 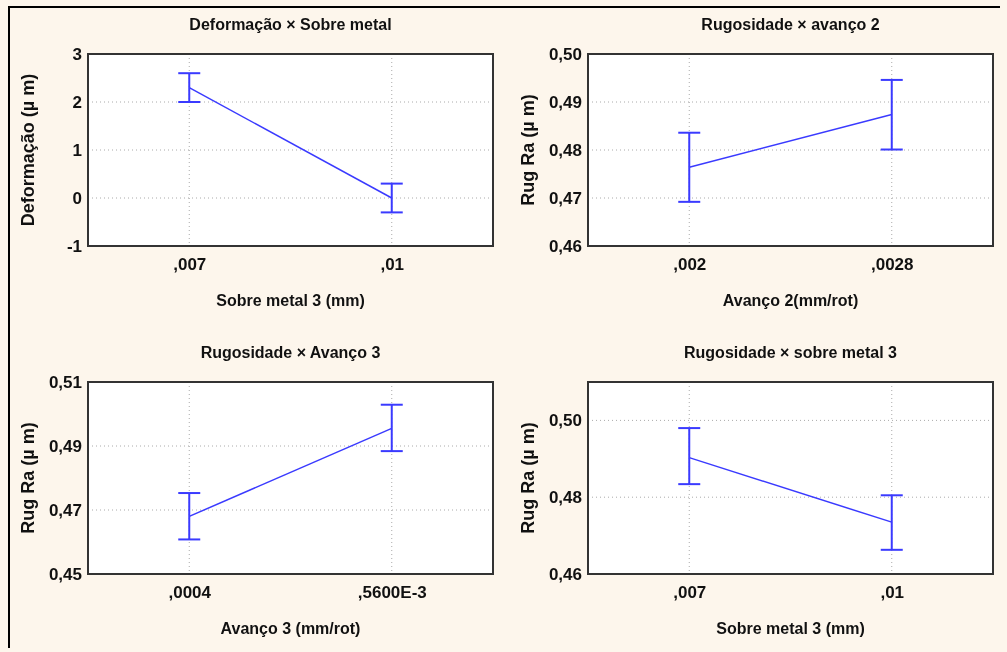 What do you see at coordinates (790, 300) in the screenshot?
I see `x-axis-title: Avanço 2(mm/rot)` at bounding box center [790, 300].